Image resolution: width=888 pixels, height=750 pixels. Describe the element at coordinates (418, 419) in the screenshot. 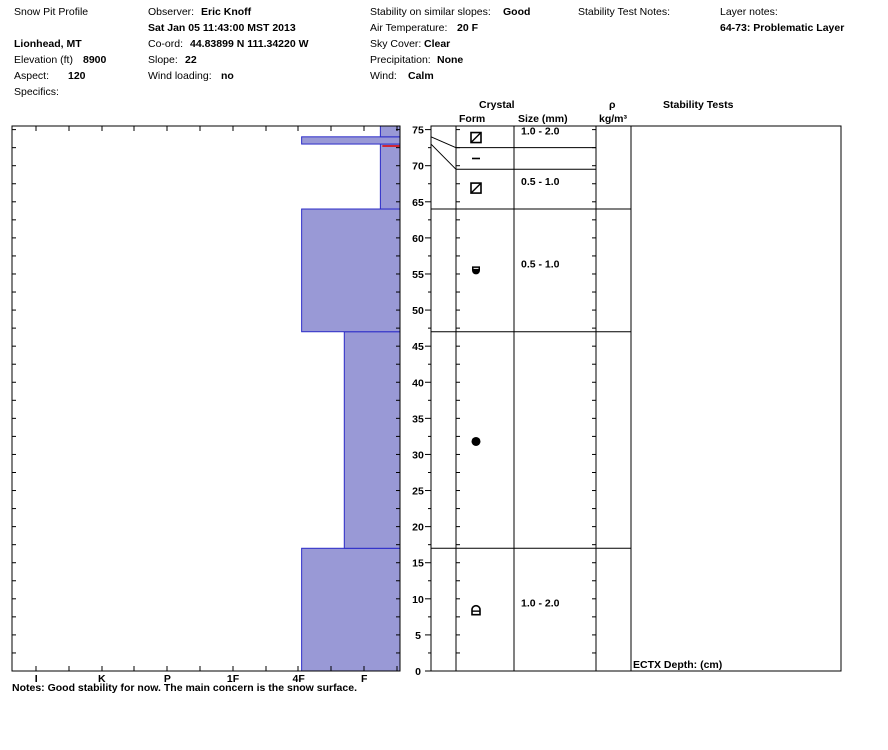

I see `depth-tick-label: 35` at that location.